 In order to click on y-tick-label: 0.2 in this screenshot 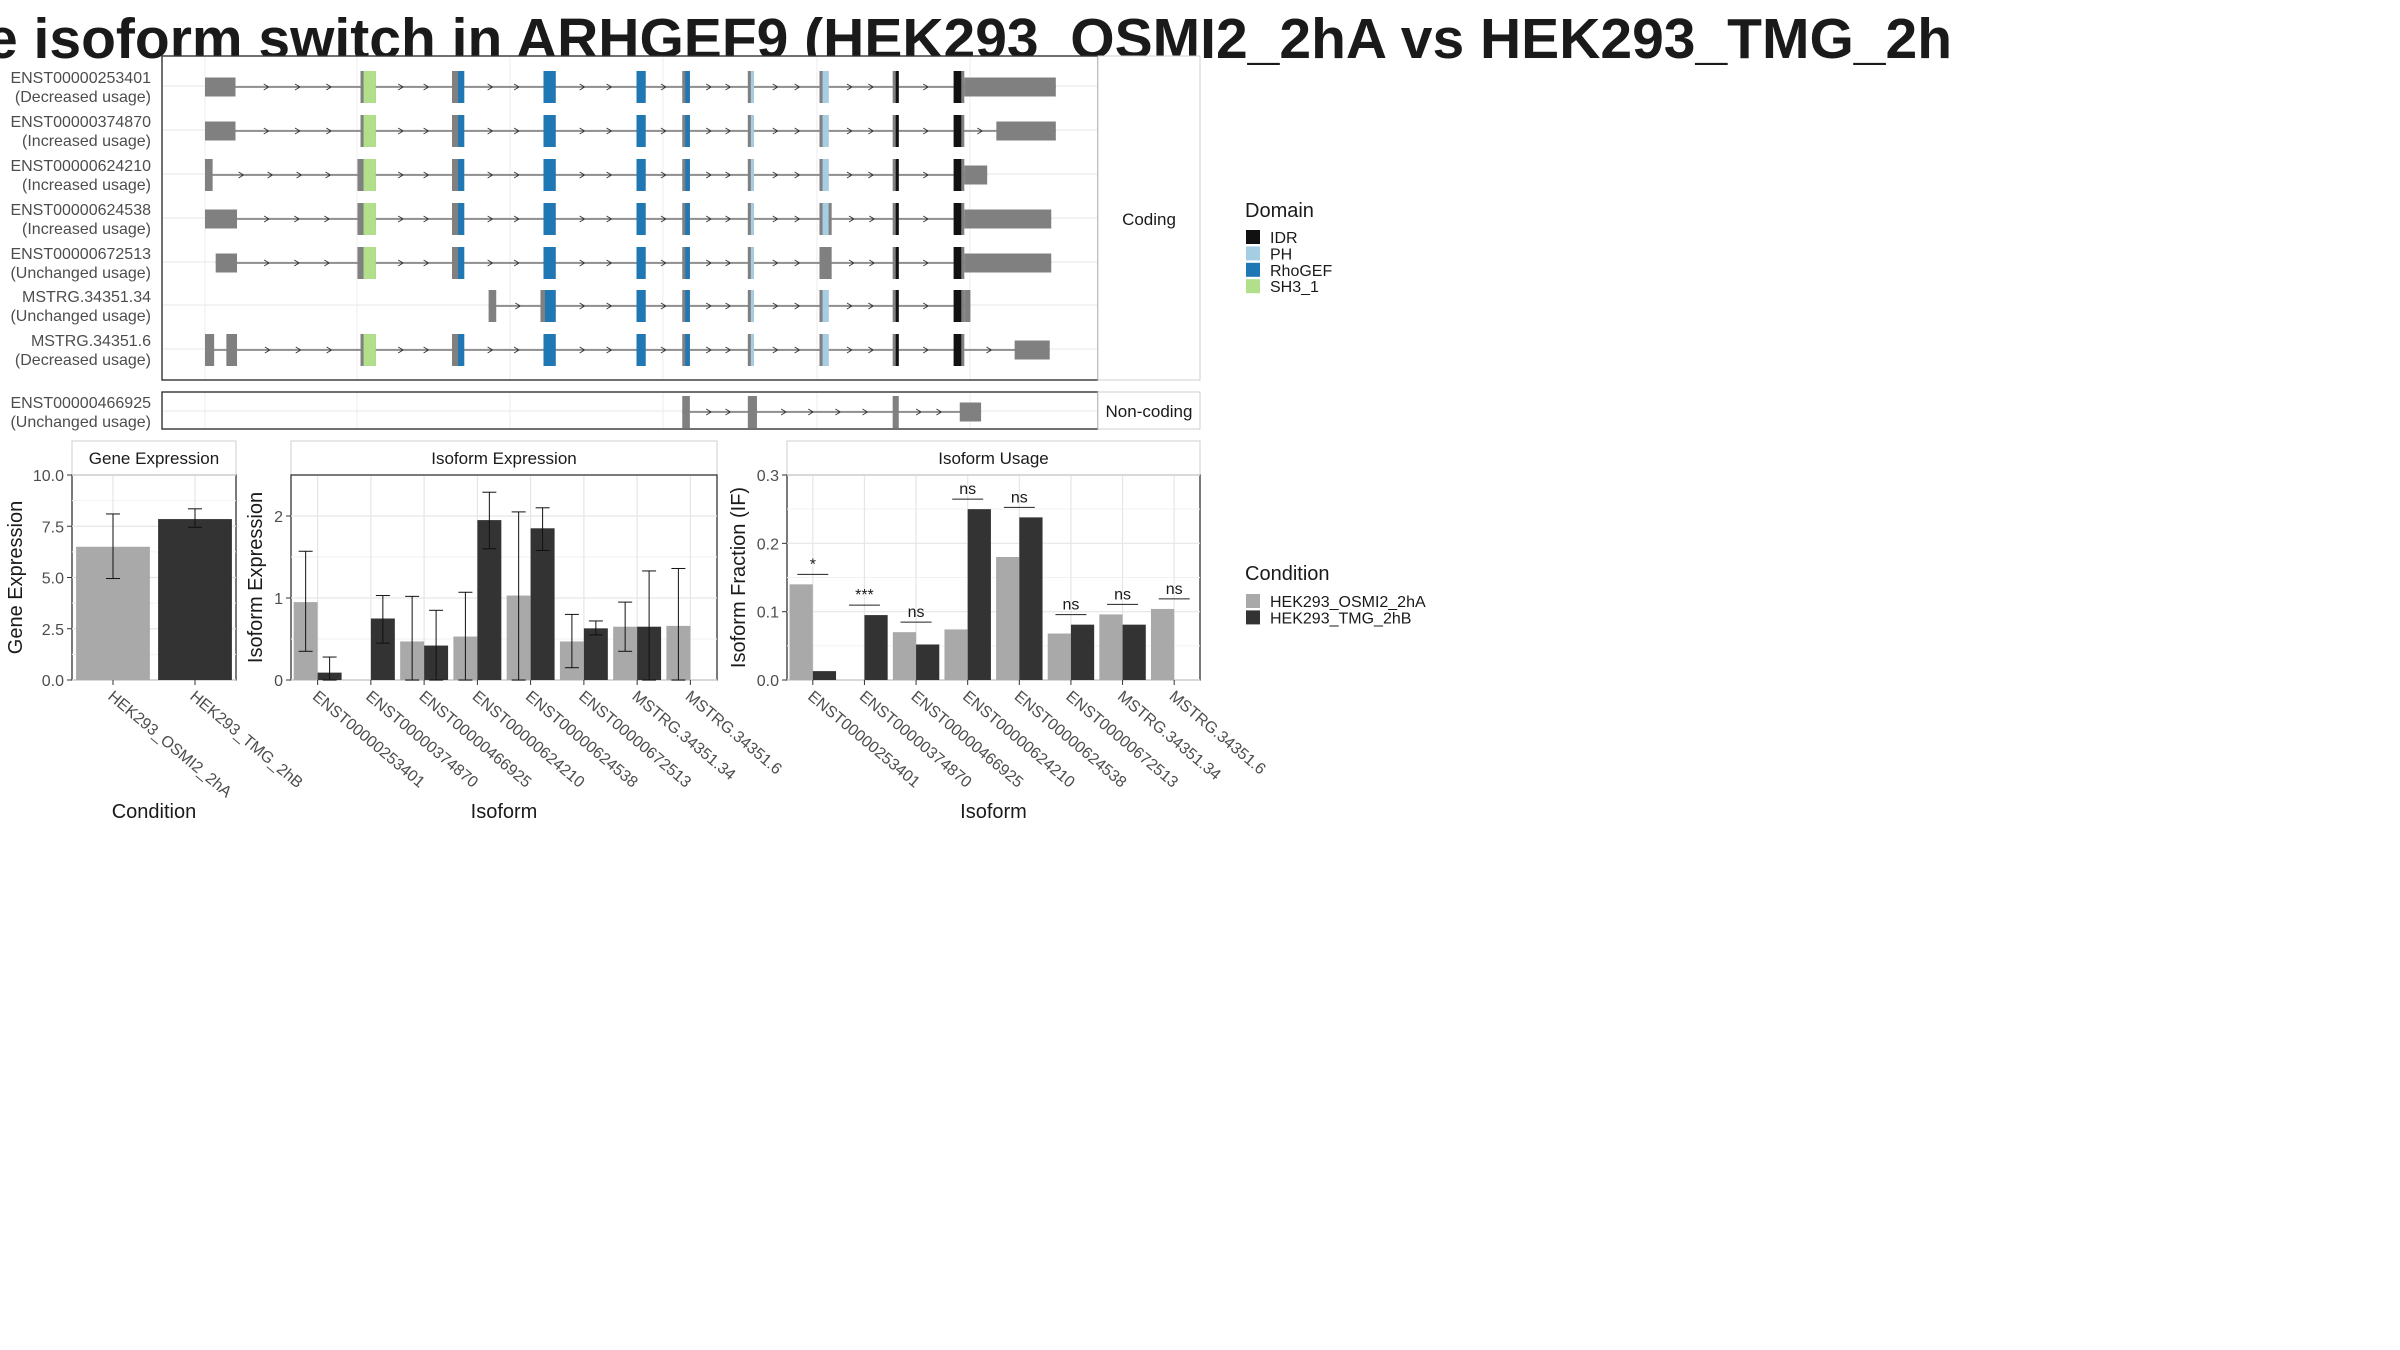, I will do `click(768, 544)`.